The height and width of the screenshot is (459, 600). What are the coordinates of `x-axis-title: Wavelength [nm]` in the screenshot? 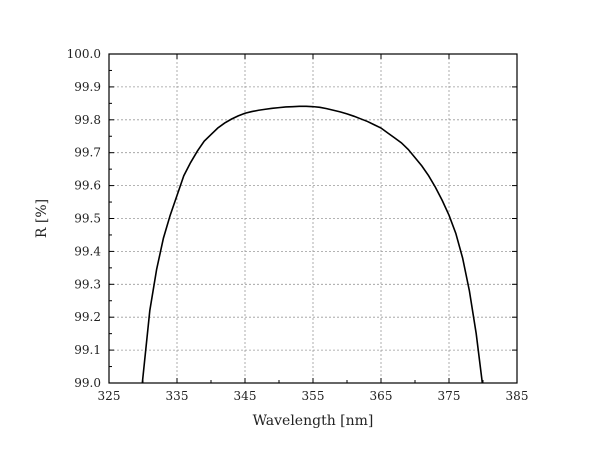 It's located at (313, 421).